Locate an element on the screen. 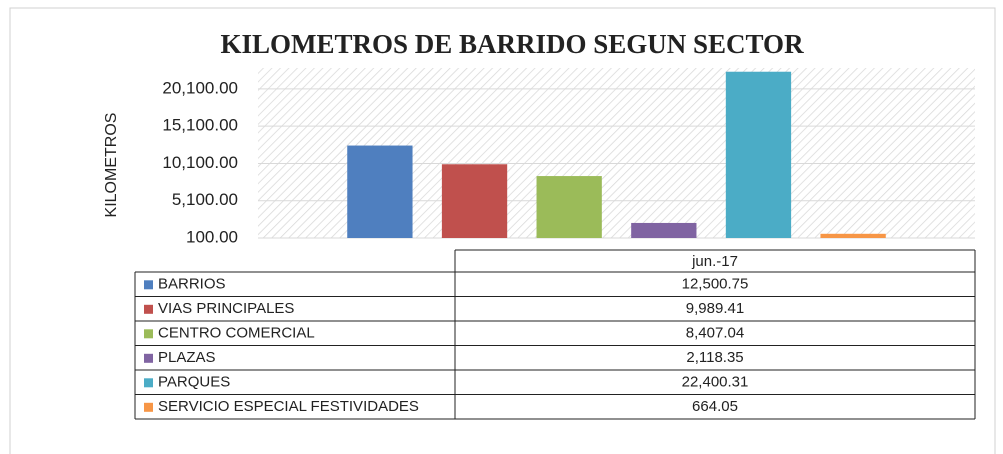 The width and height of the screenshot is (1003, 454). y-tick-label: 5,100.00 is located at coordinates (205, 199).